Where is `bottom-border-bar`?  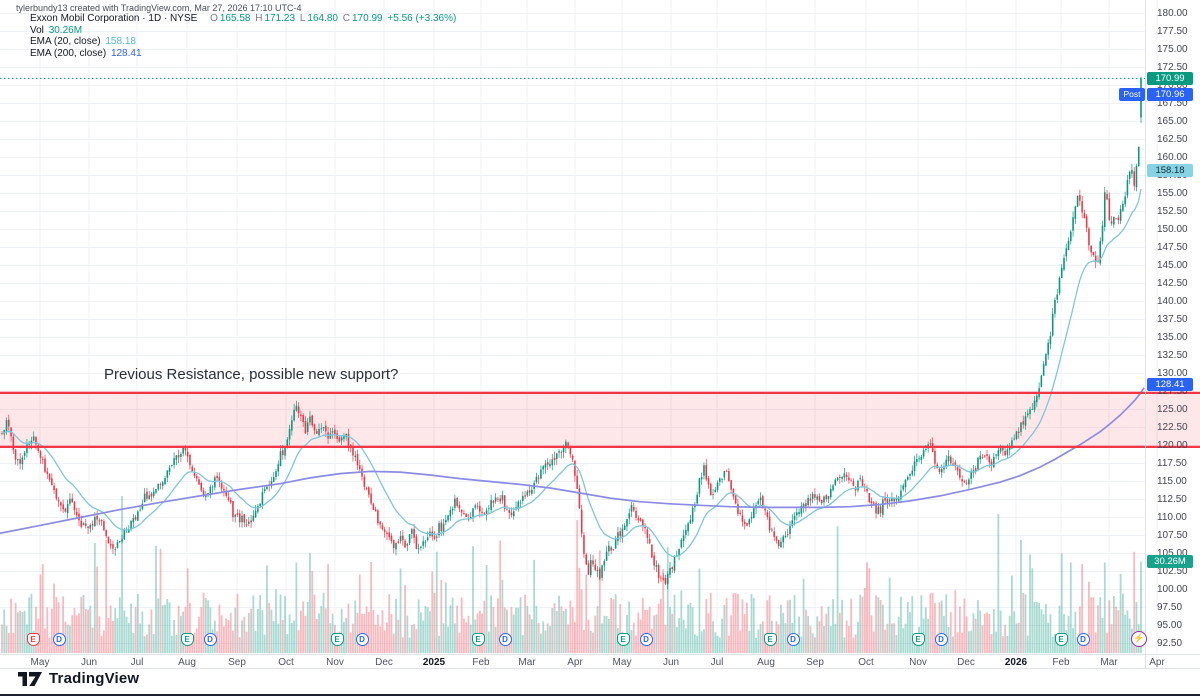
bottom-border-bar is located at coordinates (600, 695).